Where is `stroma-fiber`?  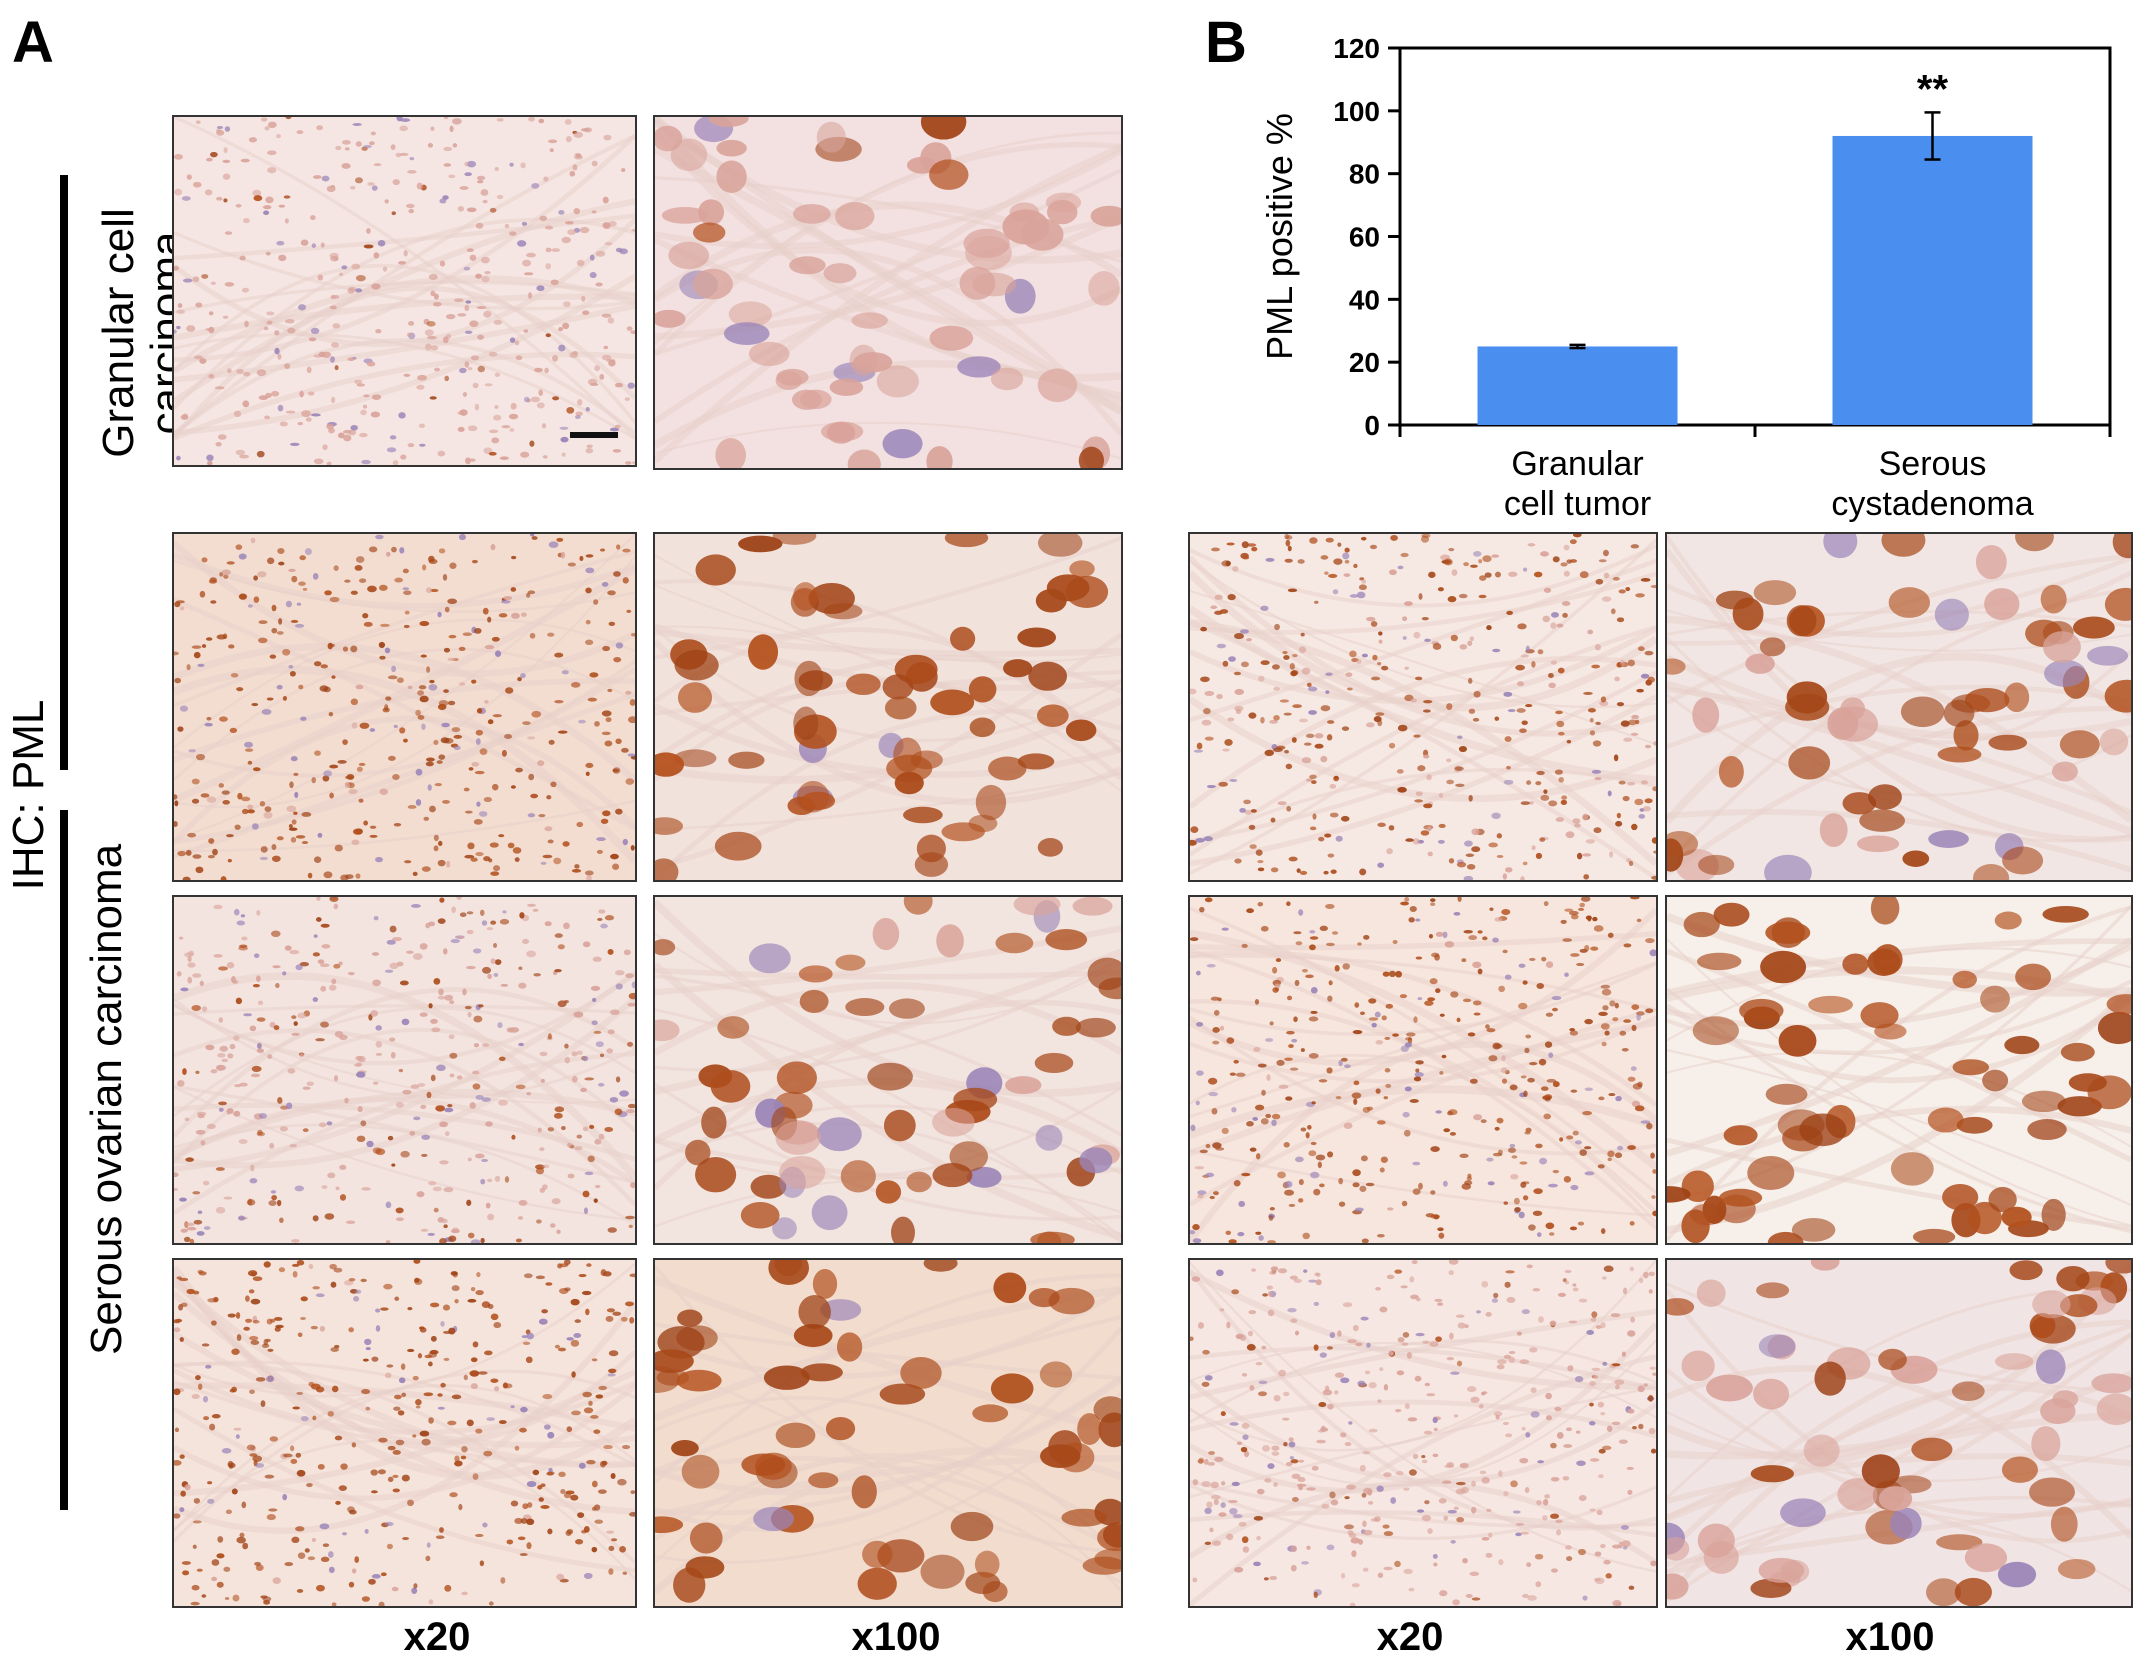
stroma-fiber is located at coordinates (888, 1429).